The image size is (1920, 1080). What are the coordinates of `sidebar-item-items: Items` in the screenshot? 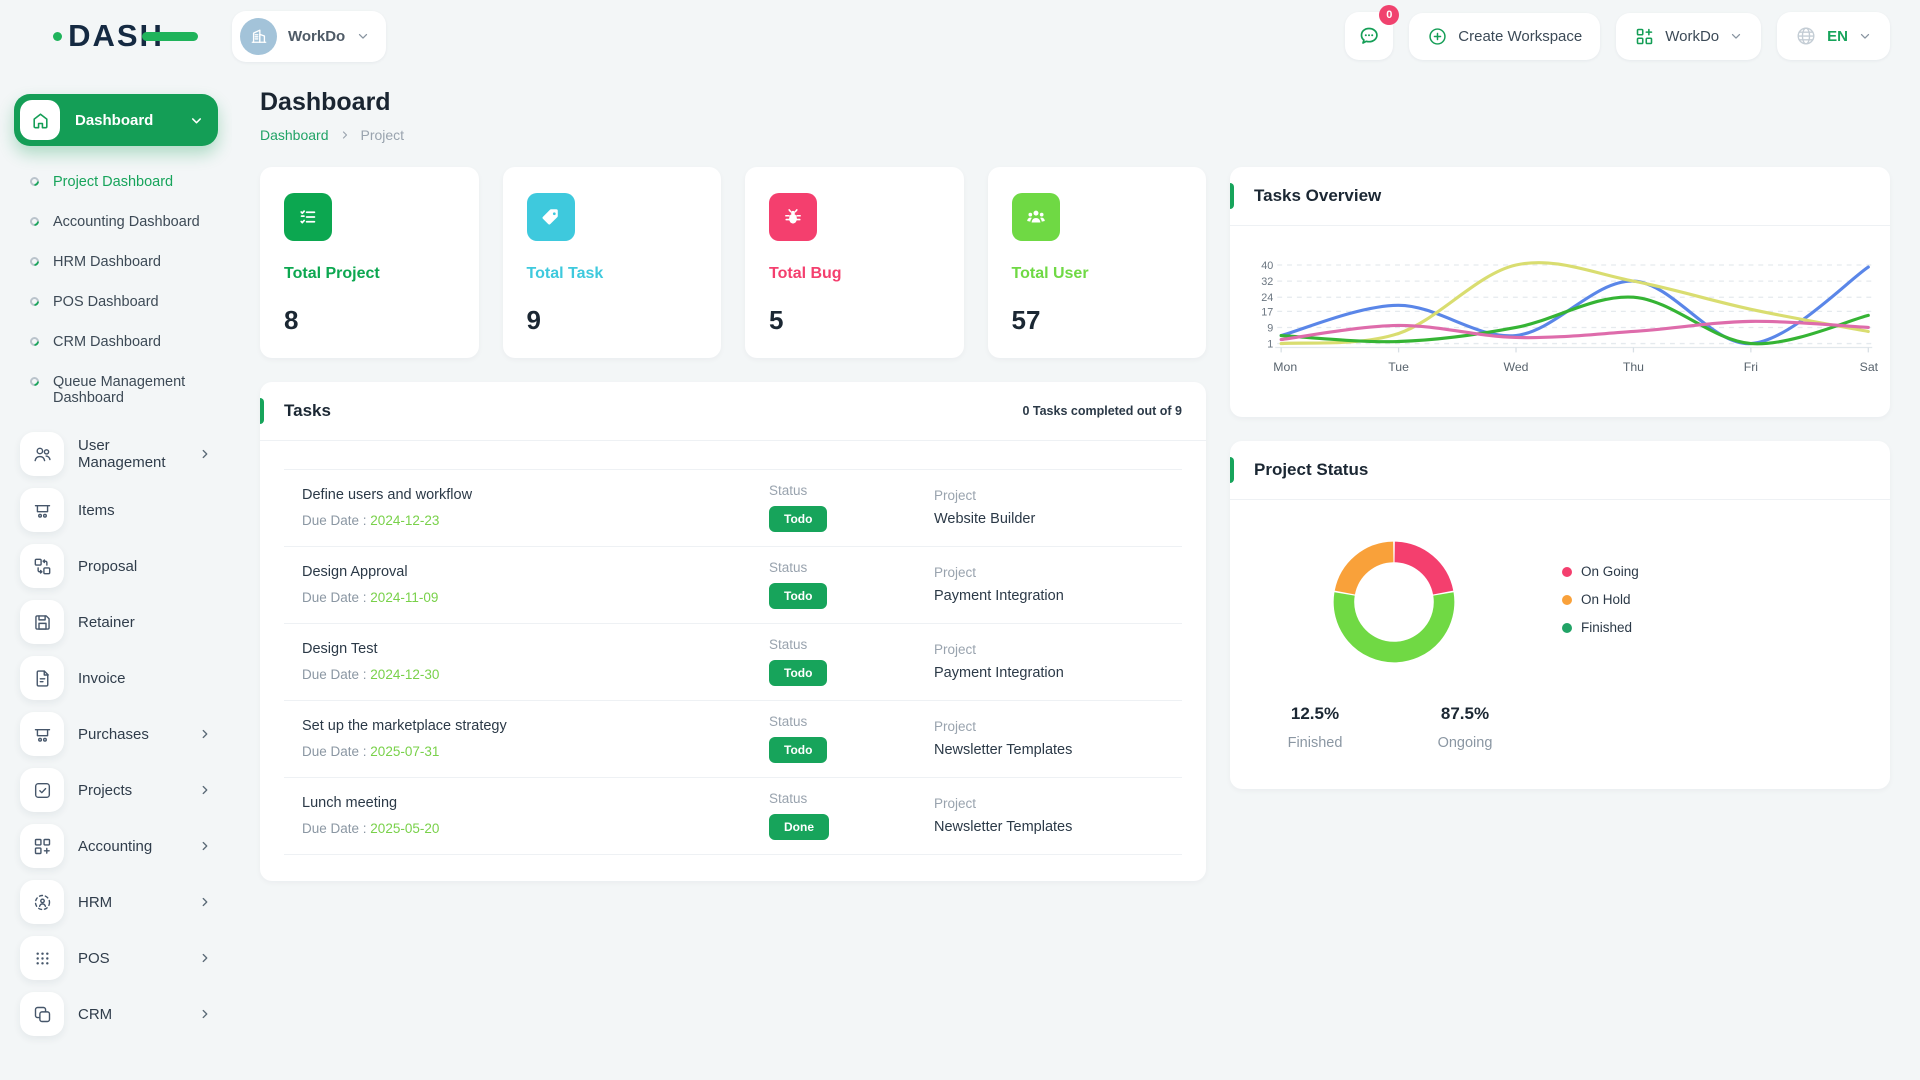 It's located at (116, 510).